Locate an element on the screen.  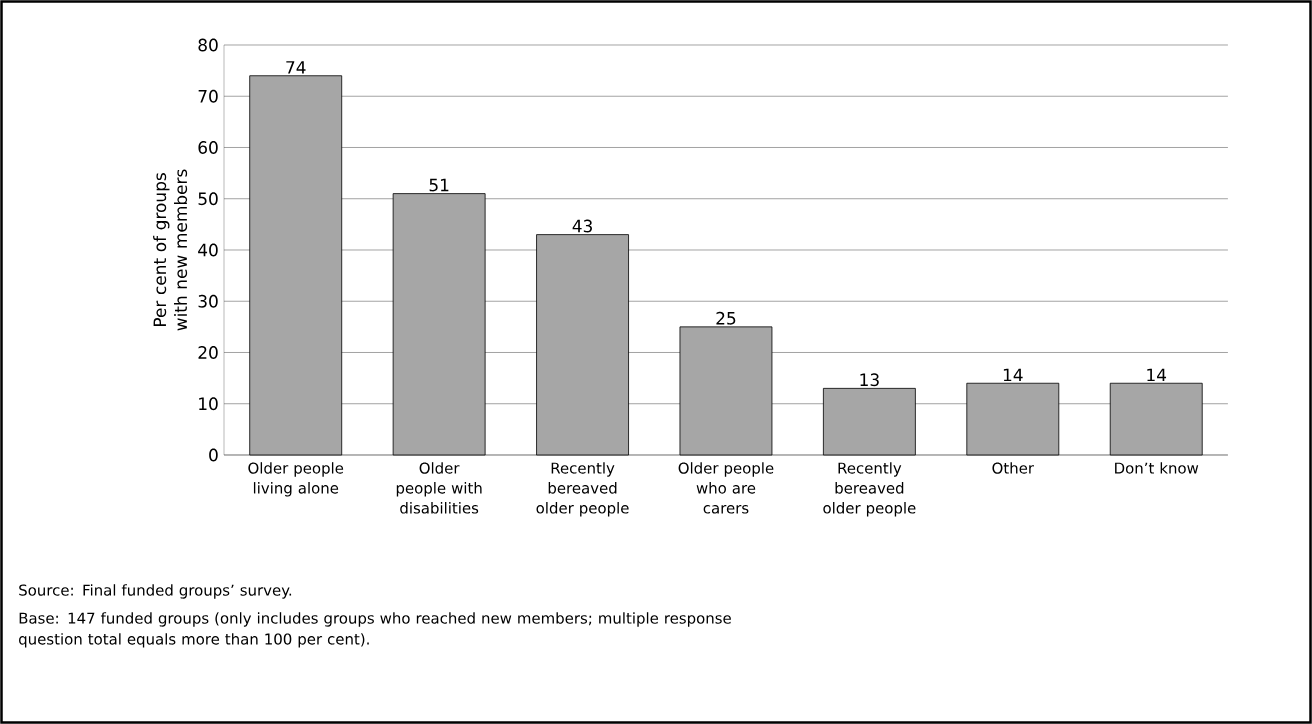
data-label: 13 is located at coordinates (869, 380).